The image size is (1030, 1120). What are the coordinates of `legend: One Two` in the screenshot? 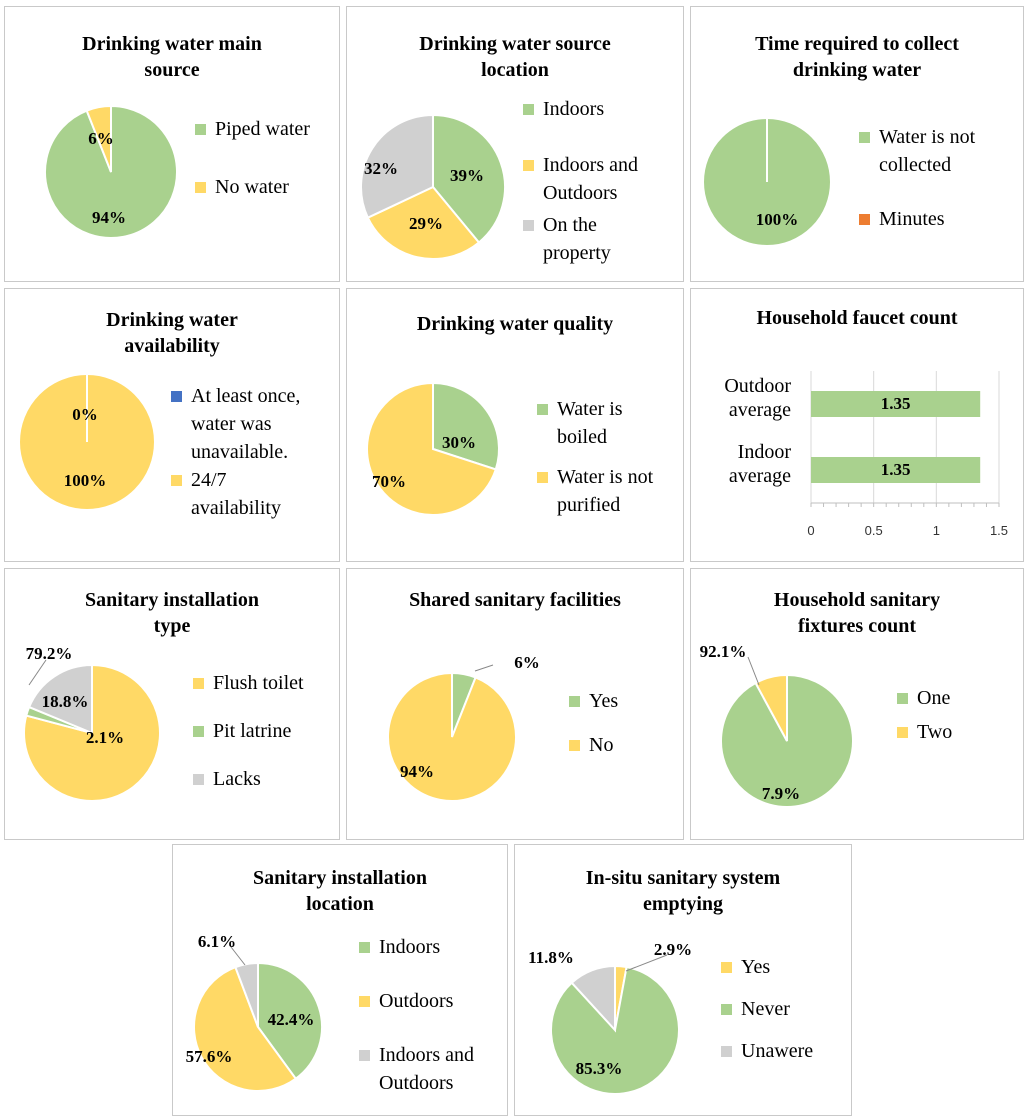 It's located at (957, 715).